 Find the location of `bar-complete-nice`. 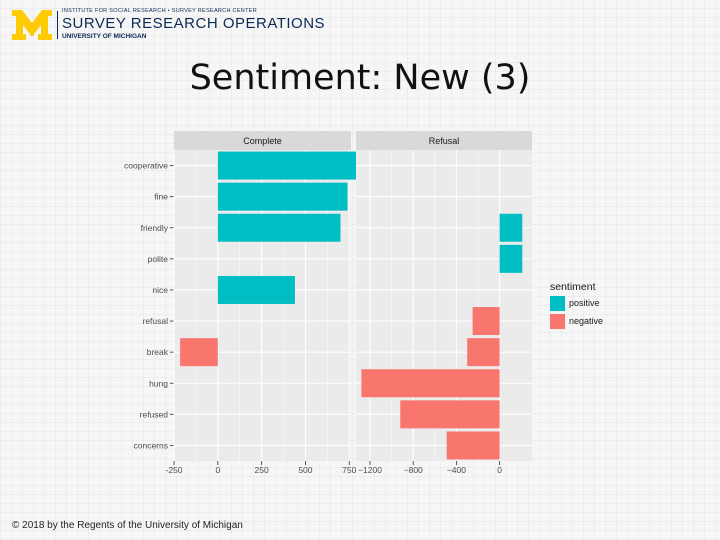

bar-complete-nice is located at coordinates (256, 289).